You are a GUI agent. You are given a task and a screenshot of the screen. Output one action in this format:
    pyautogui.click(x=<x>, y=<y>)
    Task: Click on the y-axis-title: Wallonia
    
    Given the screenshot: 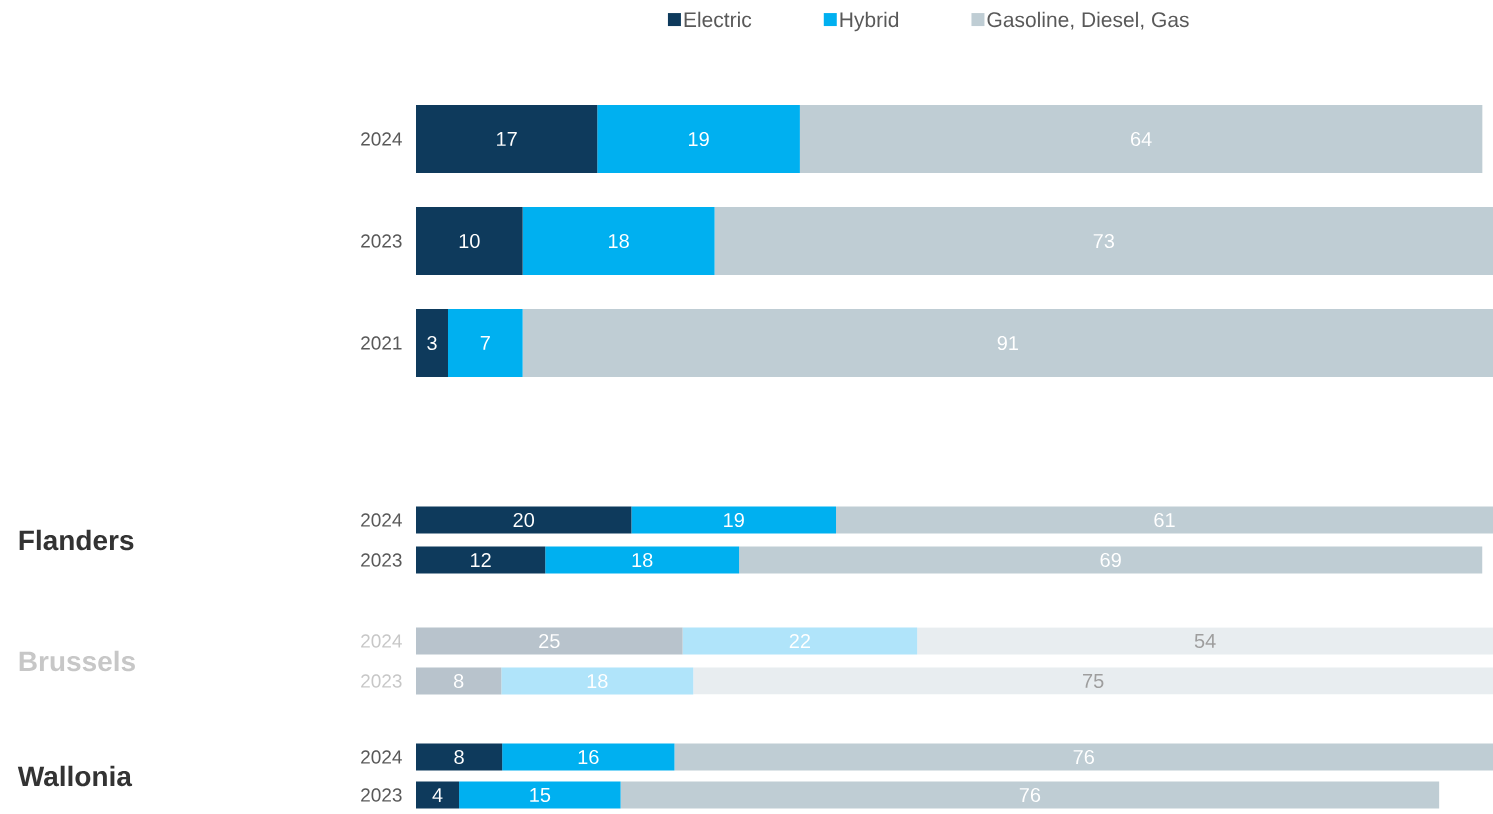 What is the action you would take?
    pyautogui.click(x=75, y=776)
    